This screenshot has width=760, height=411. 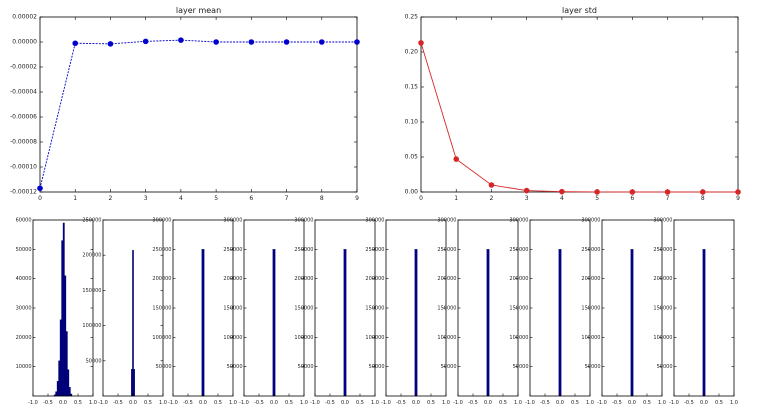 I want to click on y-tick-label: 0.05, so click(x=412, y=157).